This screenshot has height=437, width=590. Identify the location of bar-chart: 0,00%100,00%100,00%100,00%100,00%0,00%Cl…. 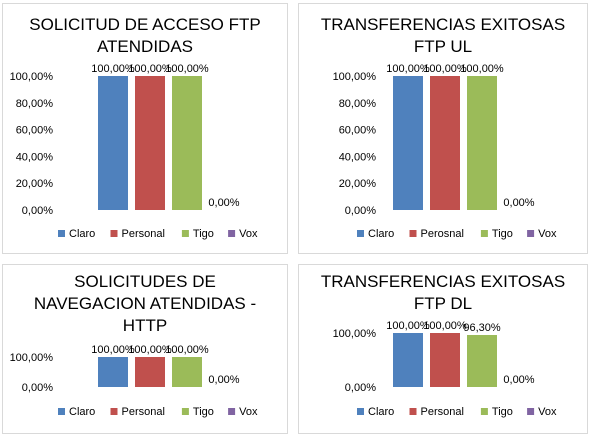
(134, 381).